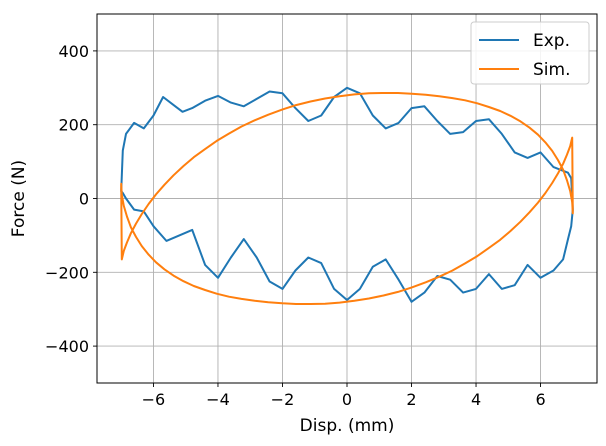  Describe the element at coordinates (551, 70) in the screenshot. I see `legend-label-sim: Sim.` at that location.